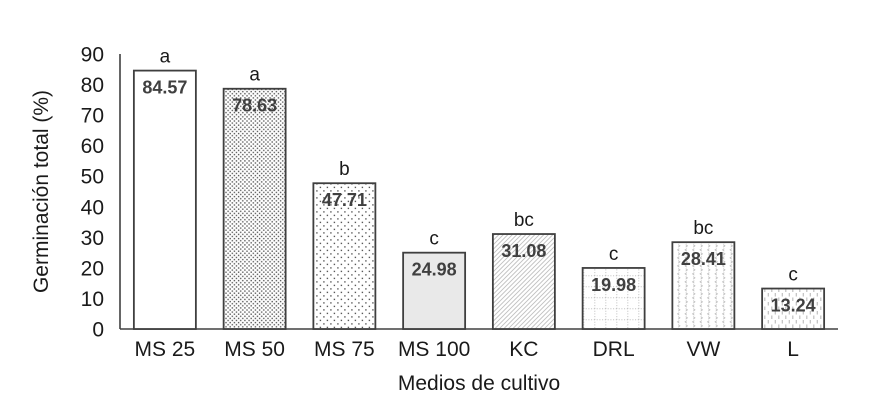 The width and height of the screenshot is (878, 417). Describe the element at coordinates (92, 207) in the screenshot. I see `y-tick-label: 40` at that location.